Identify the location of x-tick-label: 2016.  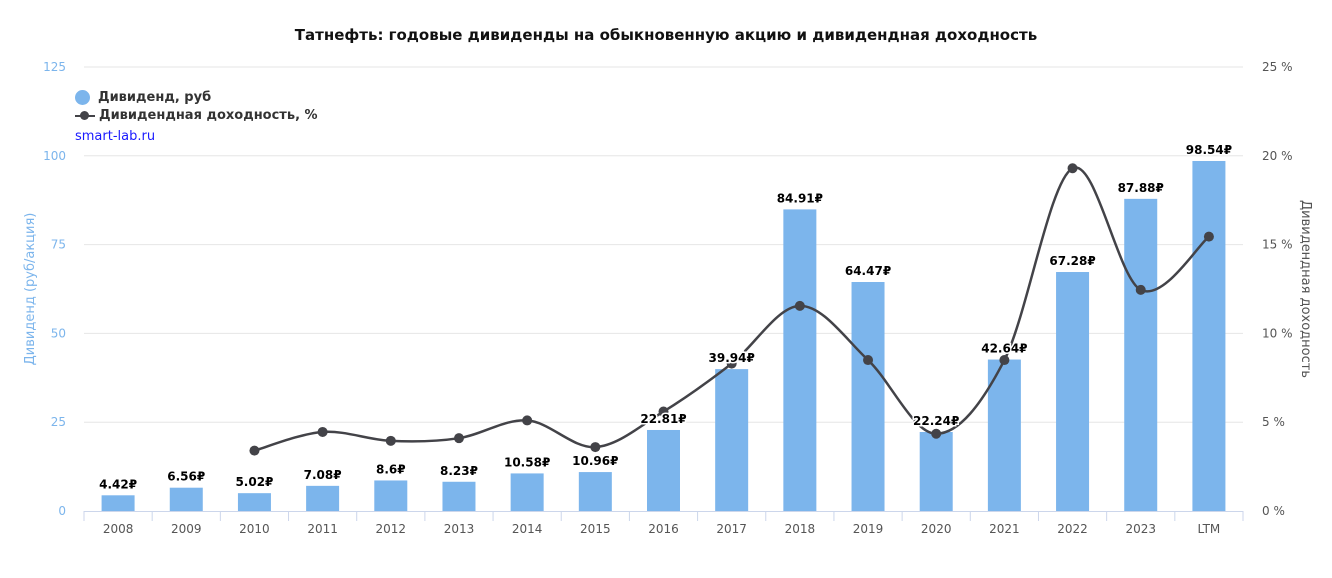
(663, 529).